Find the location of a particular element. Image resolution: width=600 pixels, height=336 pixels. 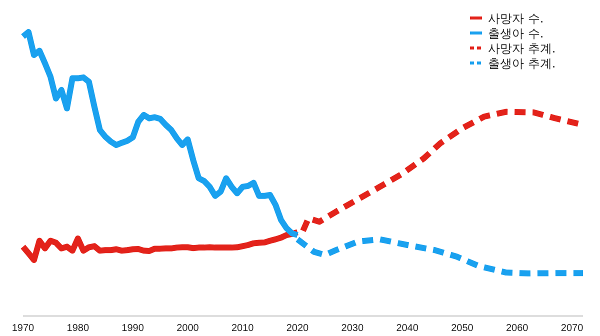

x-tick-label: 2070 is located at coordinates (572, 328).